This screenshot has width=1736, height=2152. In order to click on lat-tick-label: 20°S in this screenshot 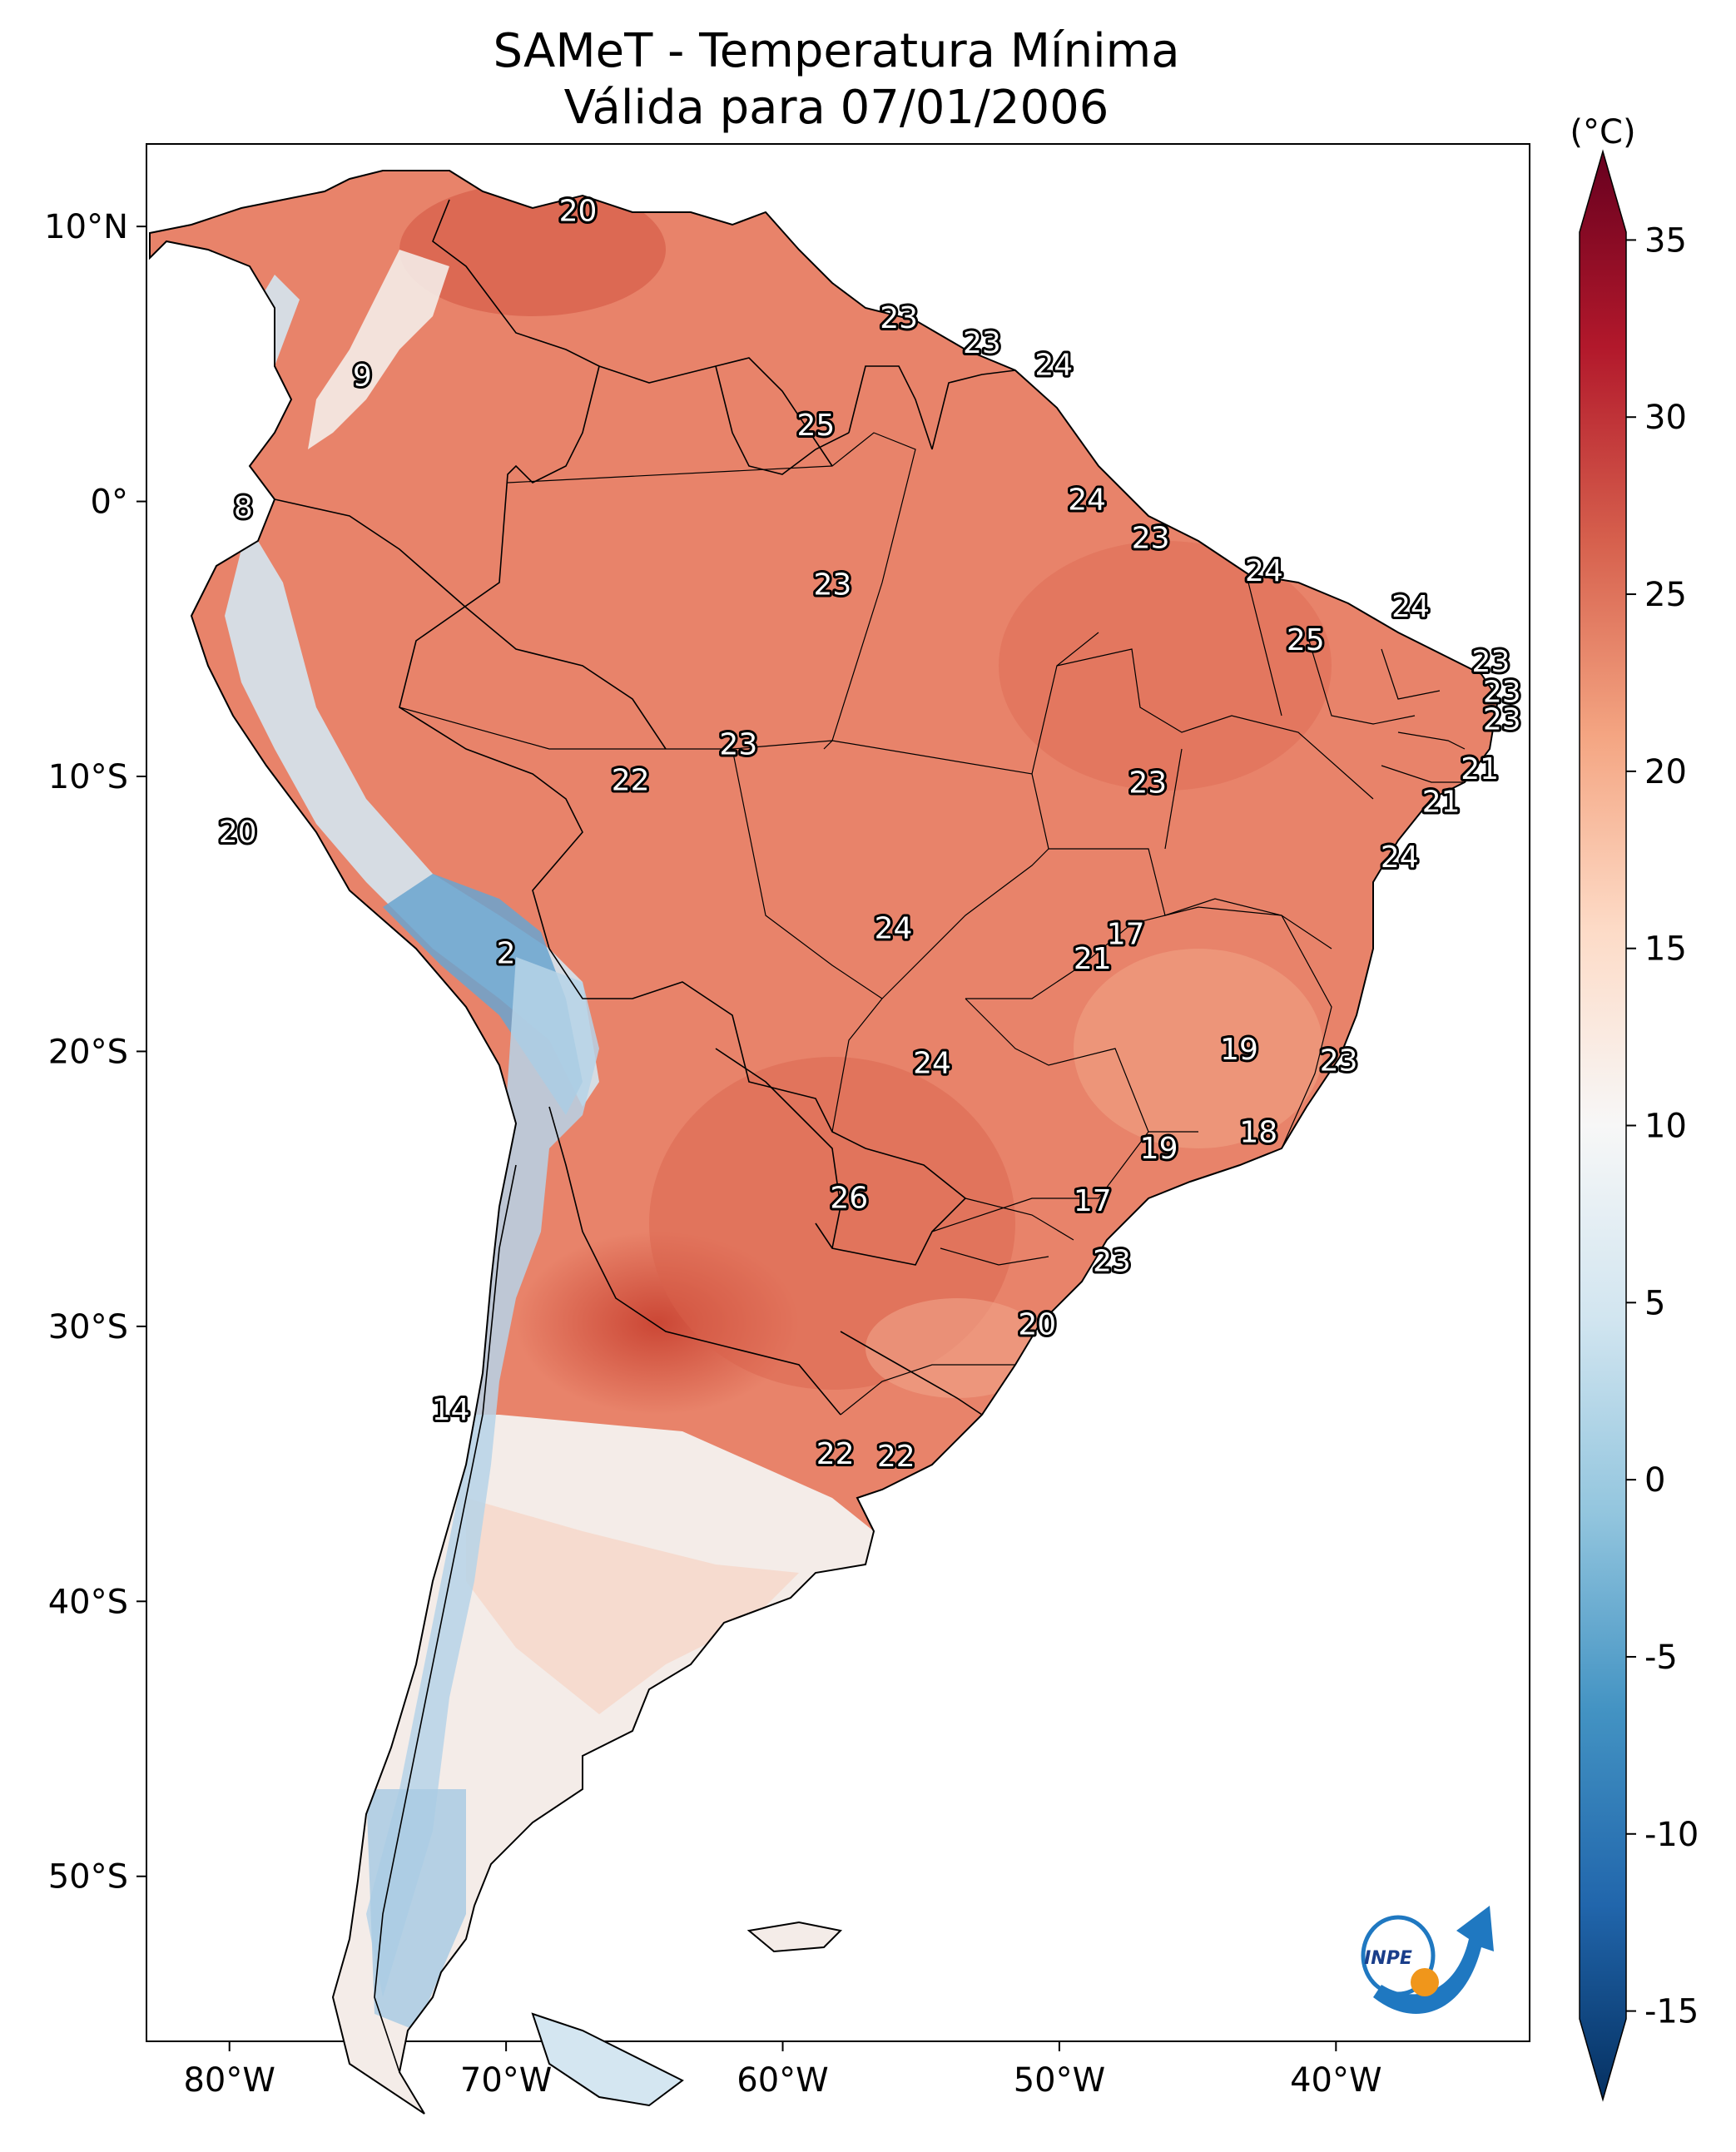, I will do `click(88, 1052)`.